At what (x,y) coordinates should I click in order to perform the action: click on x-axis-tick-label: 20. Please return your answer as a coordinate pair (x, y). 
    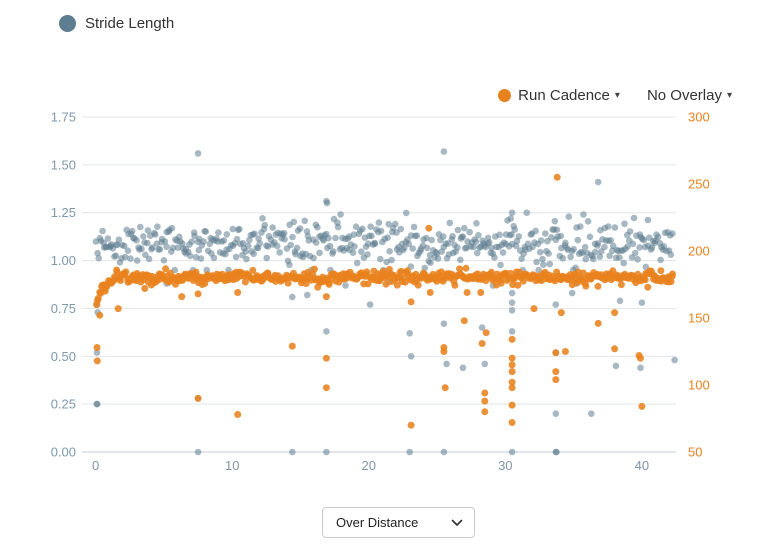
    Looking at the image, I should click on (369, 465).